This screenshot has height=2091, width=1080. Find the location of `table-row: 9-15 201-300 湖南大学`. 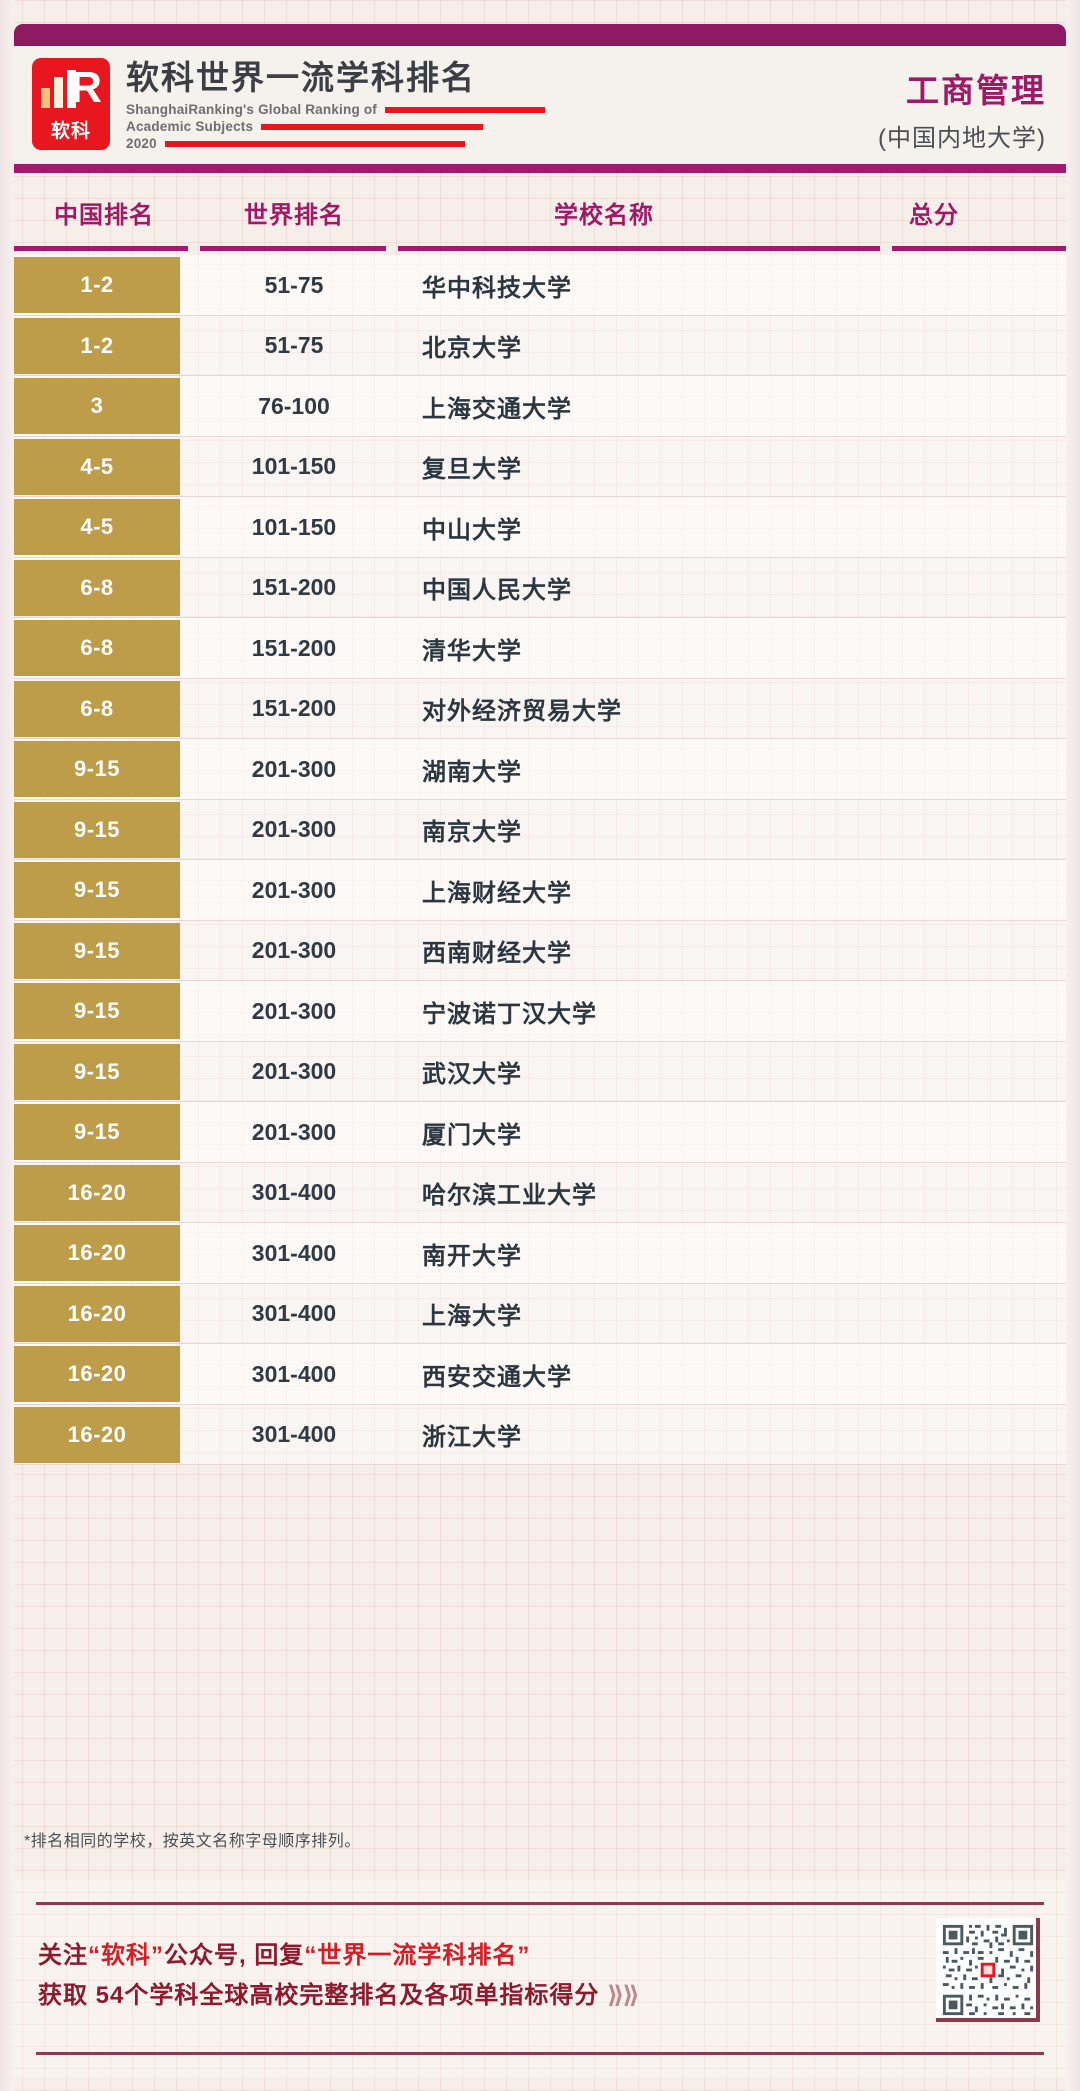

table-row: 9-15 201-300 湖南大学 is located at coordinates (540, 769).